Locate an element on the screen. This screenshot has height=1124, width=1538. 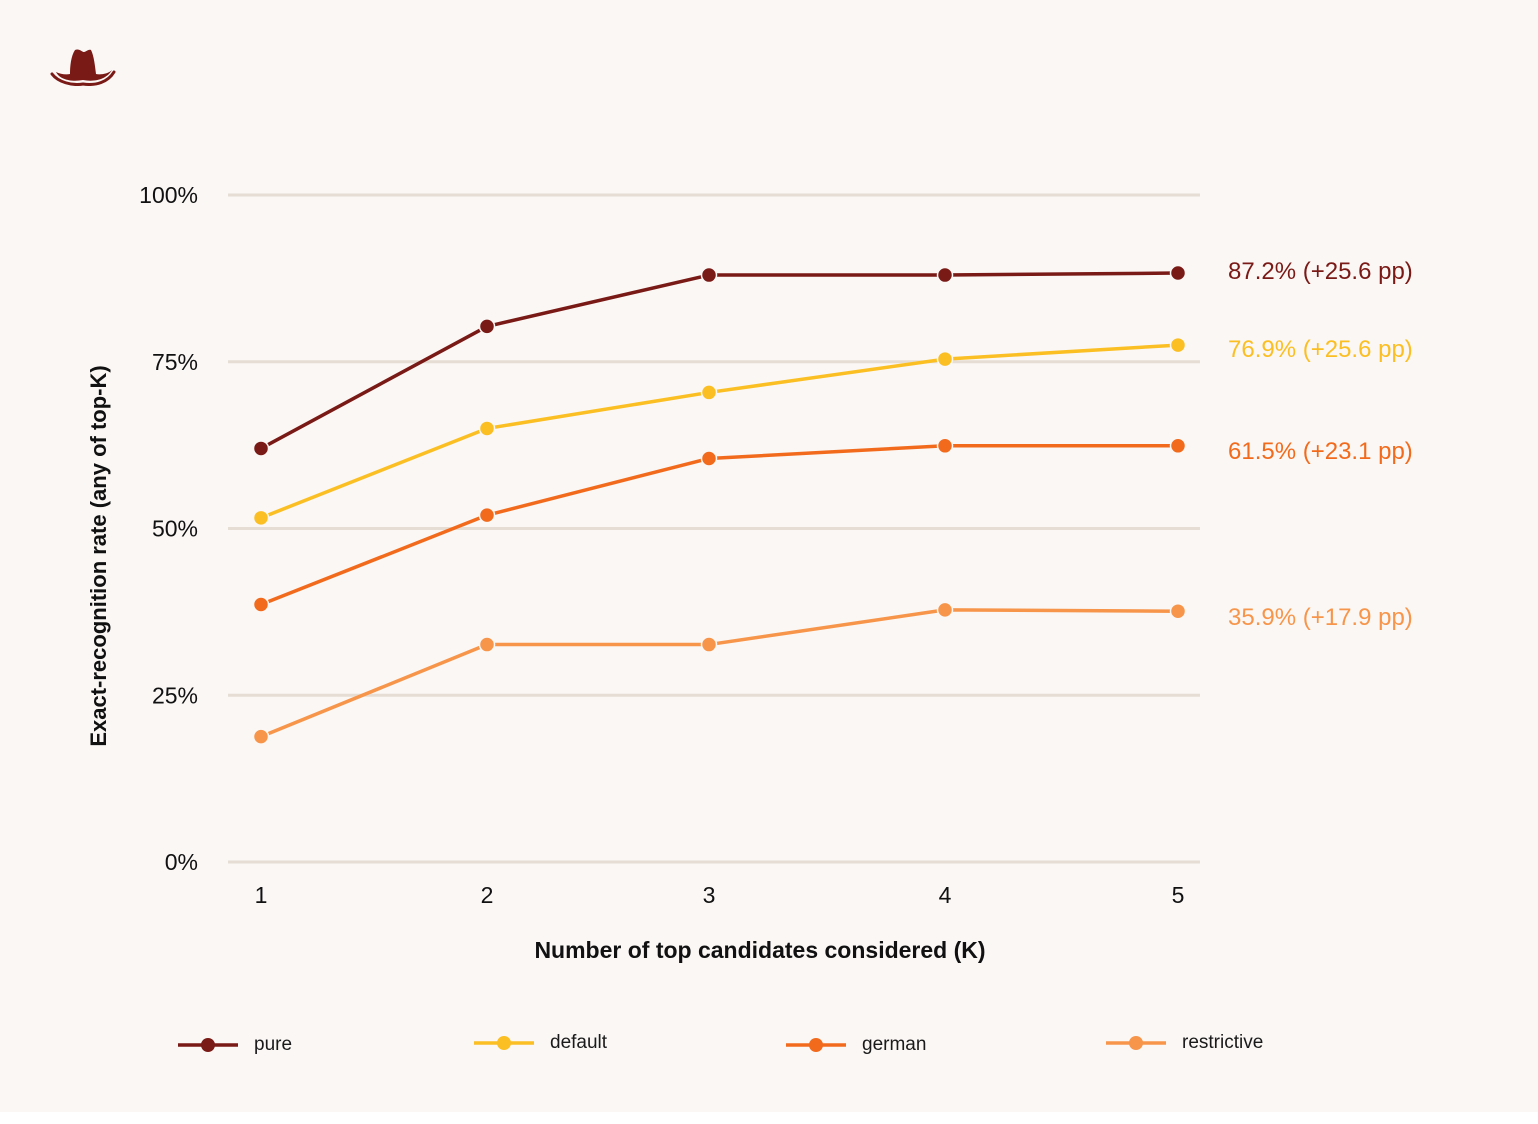
cowboy-hat-icon is located at coordinates (83, 67).